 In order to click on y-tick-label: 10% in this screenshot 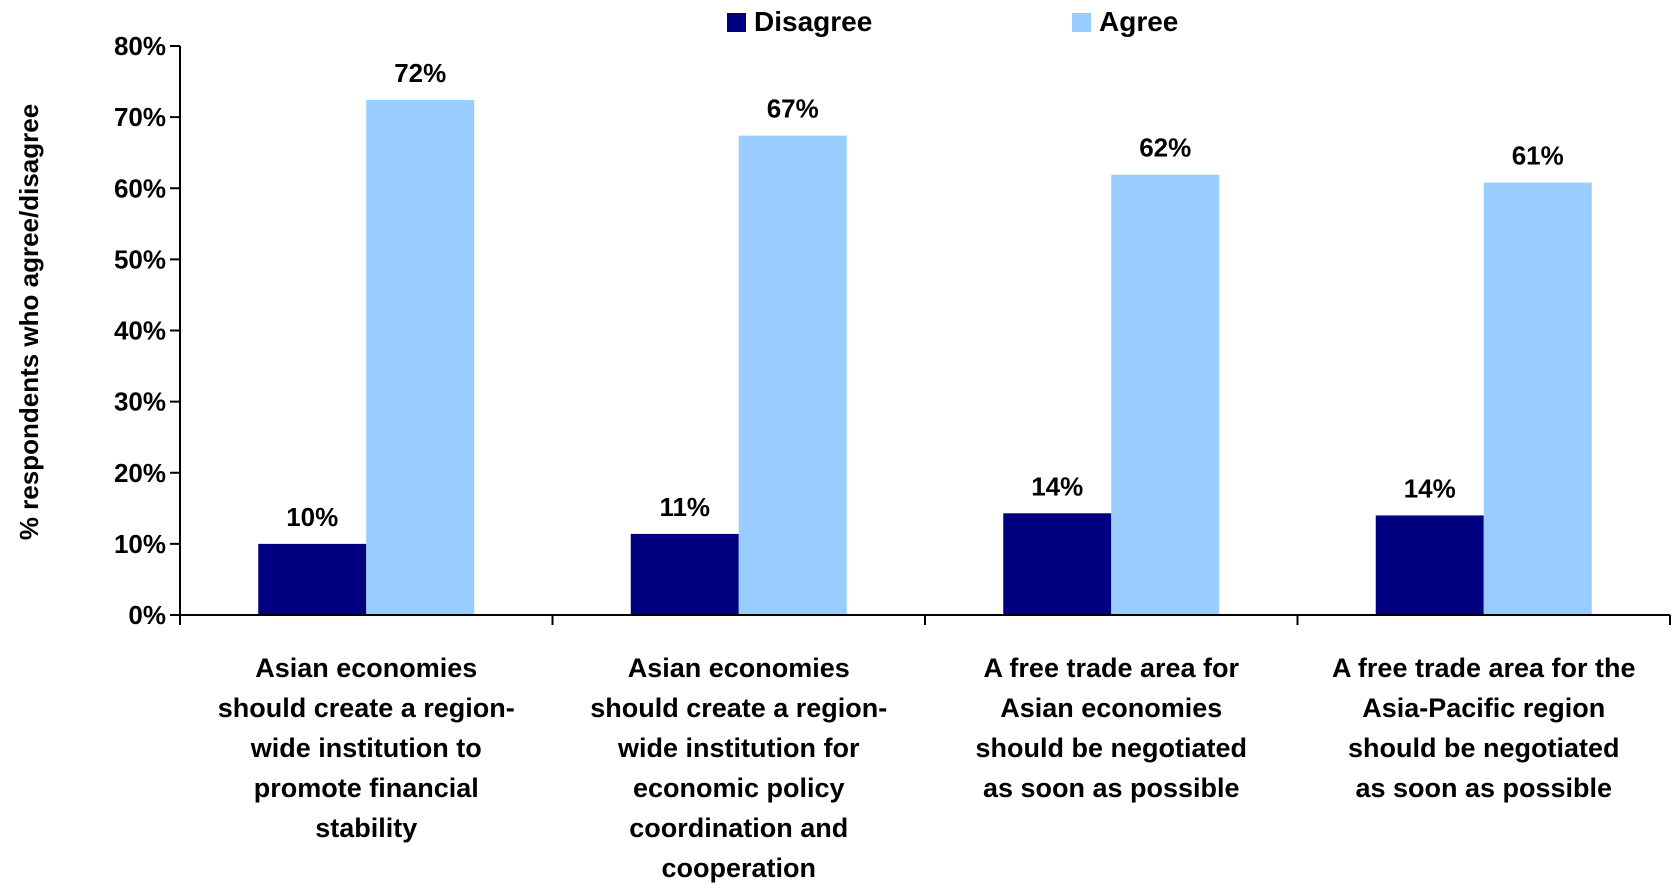, I will do `click(140, 544)`.